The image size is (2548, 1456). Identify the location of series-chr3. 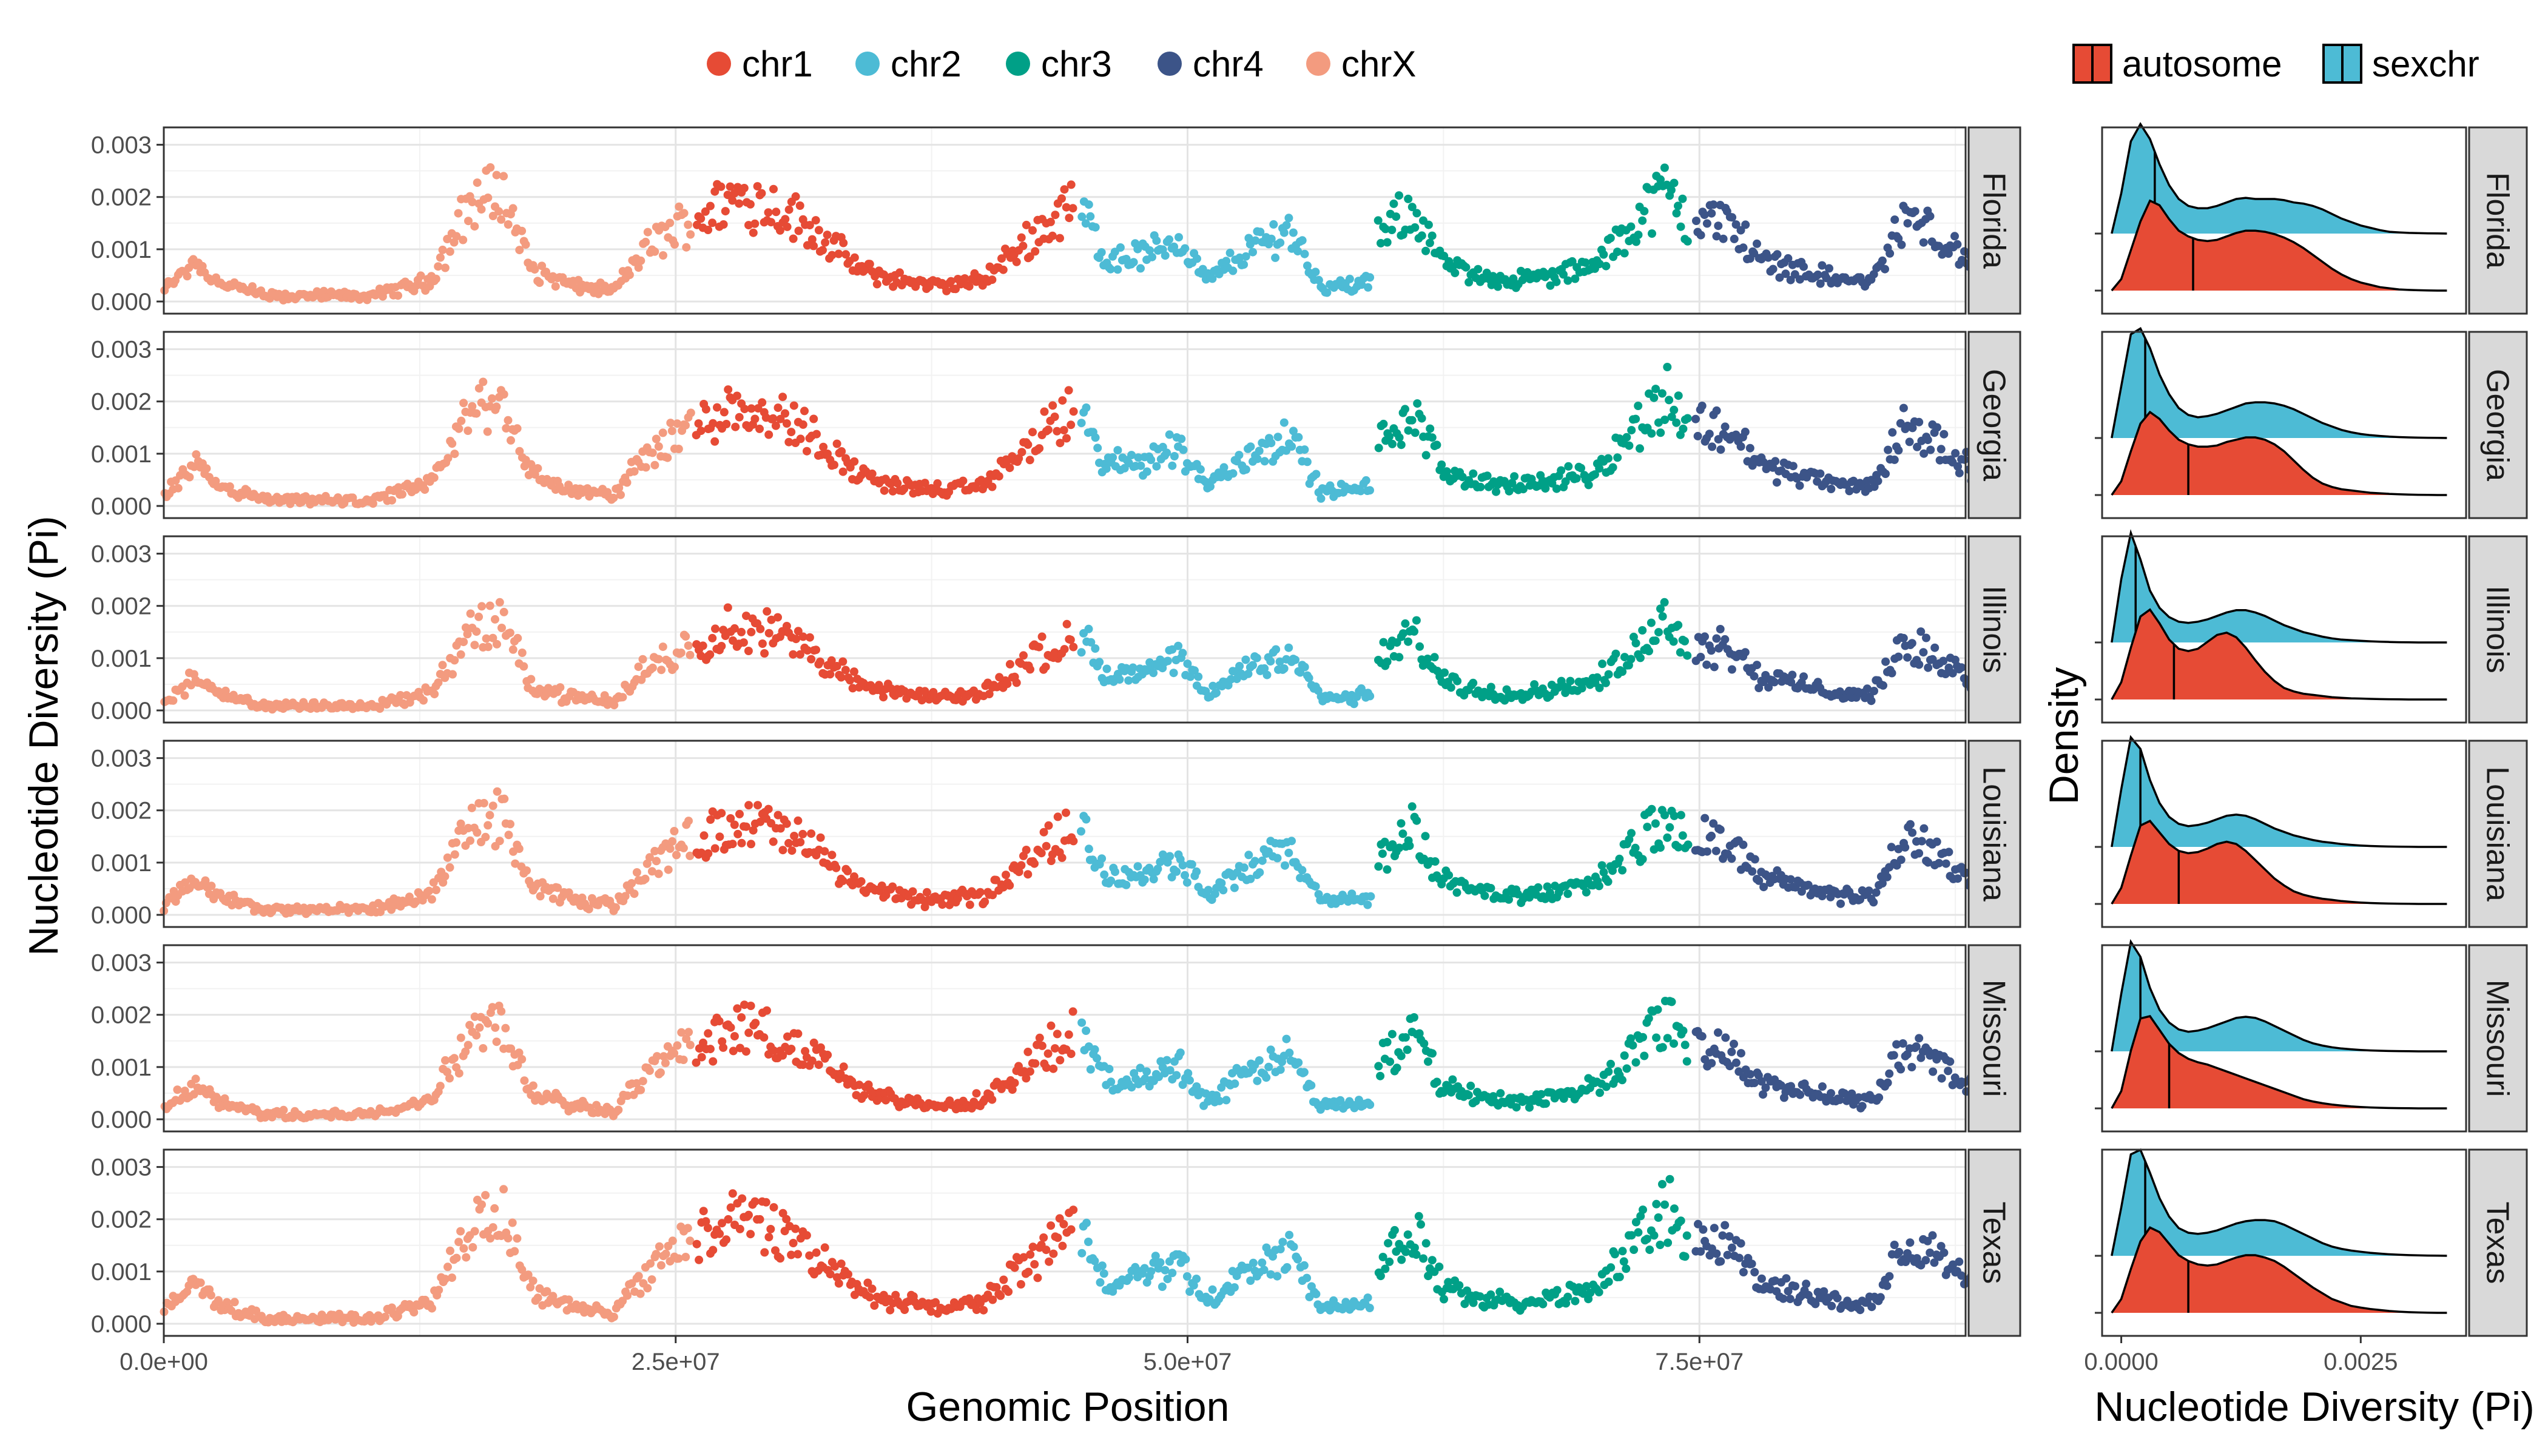
(1533, 855).